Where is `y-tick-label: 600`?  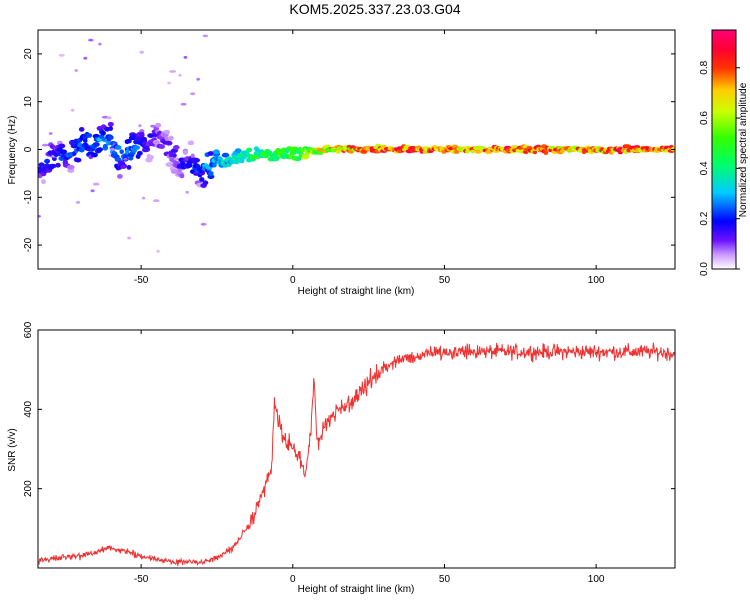
y-tick-label: 600 is located at coordinates (28, 329).